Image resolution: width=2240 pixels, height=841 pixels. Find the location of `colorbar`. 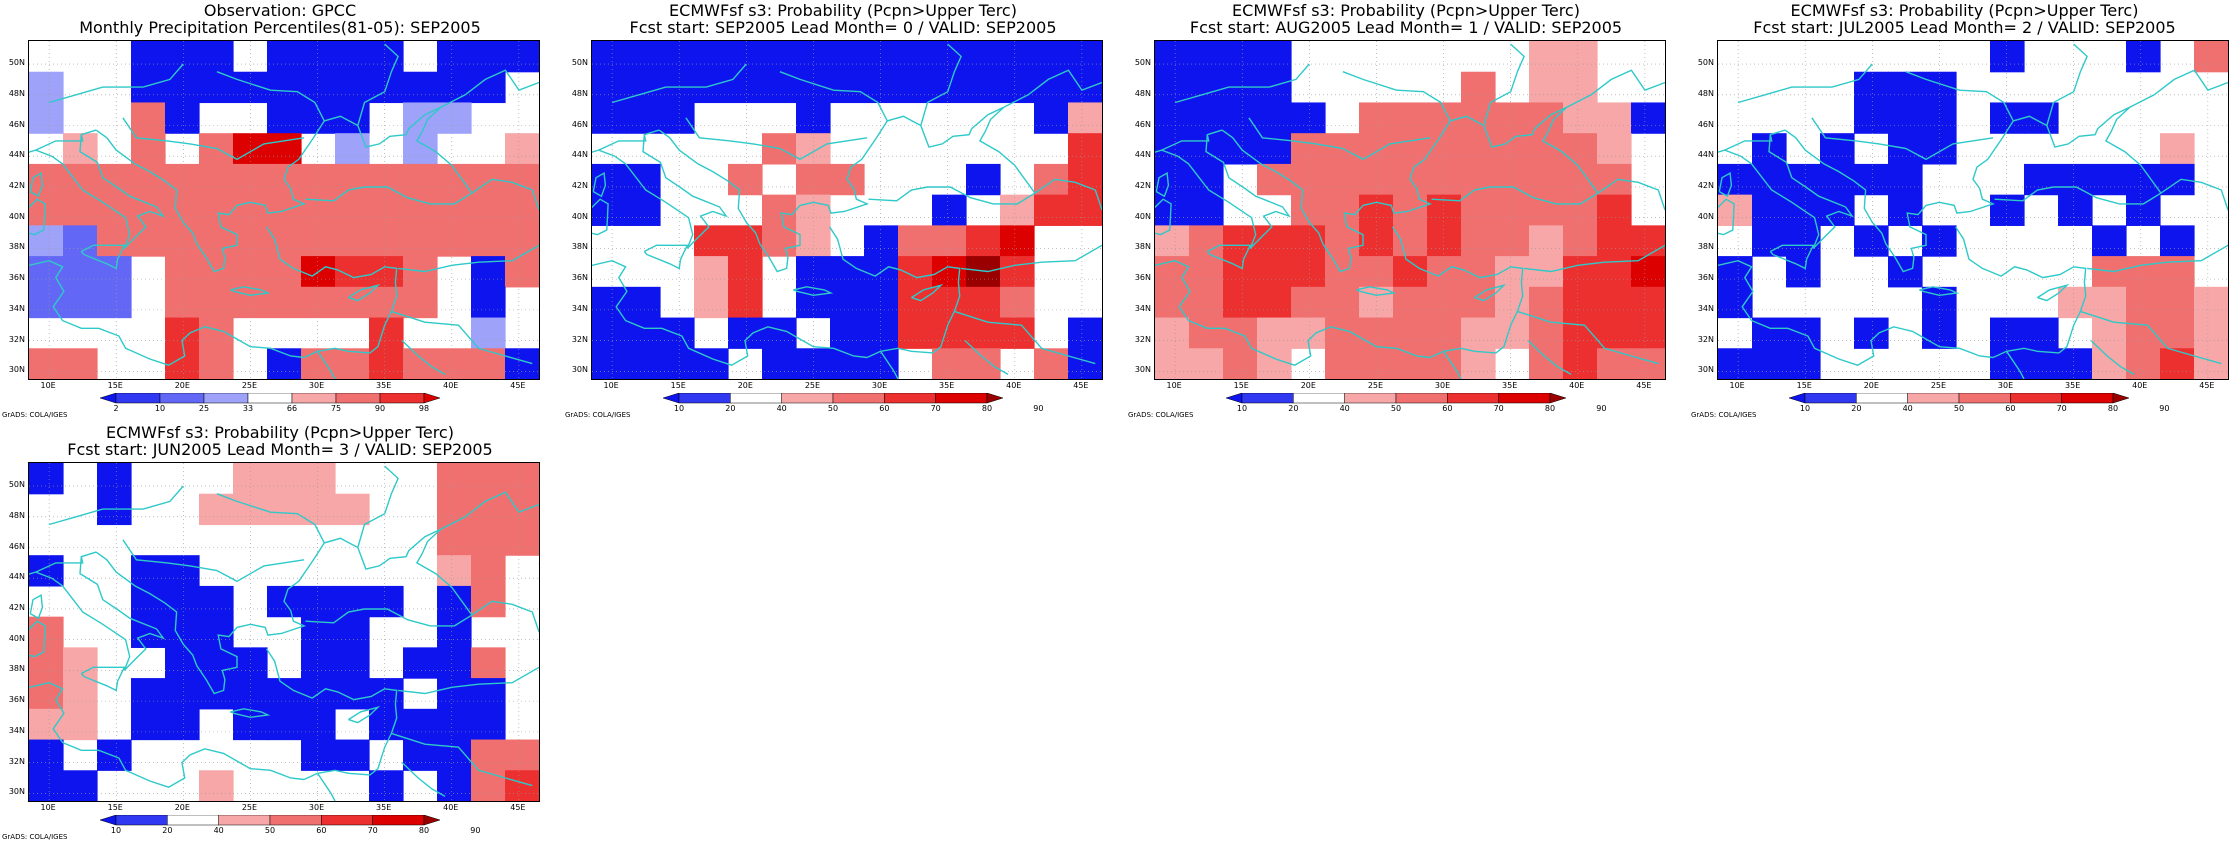

colorbar is located at coordinates (1396, 398).